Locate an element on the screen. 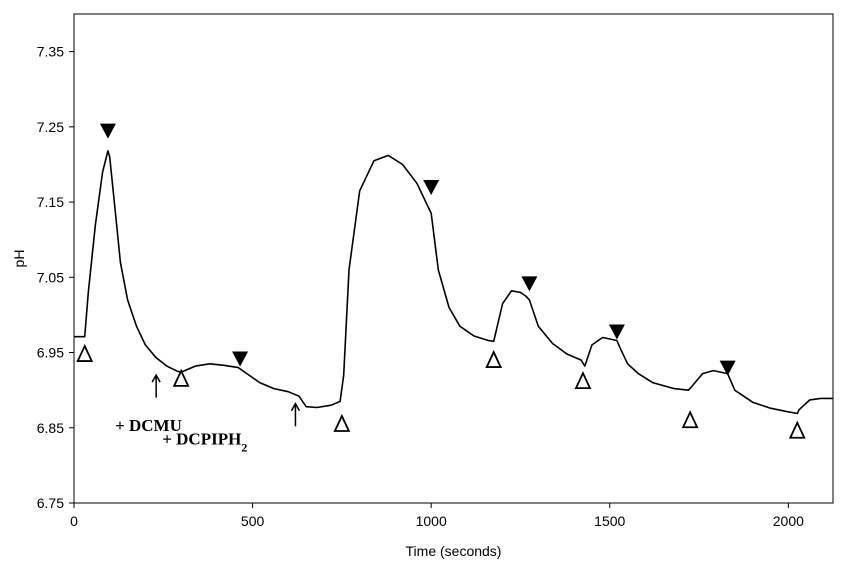 This screenshot has height=564, width=844. x-tick-label: 1500 is located at coordinates (609, 521).